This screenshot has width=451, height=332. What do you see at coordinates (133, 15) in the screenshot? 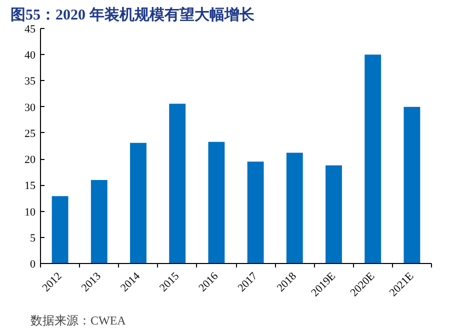
I see `chart-title: 图55：2020 年装机规模有望大幅增长` at bounding box center [133, 15].